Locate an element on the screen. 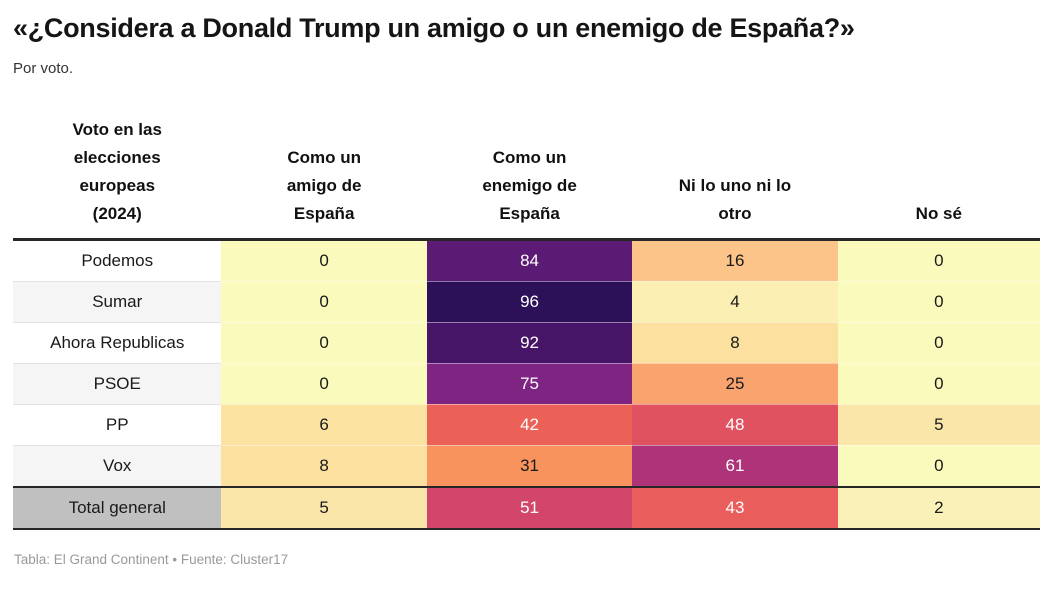 The width and height of the screenshot is (1053, 601). table-cell: 48 is located at coordinates (735, 424).